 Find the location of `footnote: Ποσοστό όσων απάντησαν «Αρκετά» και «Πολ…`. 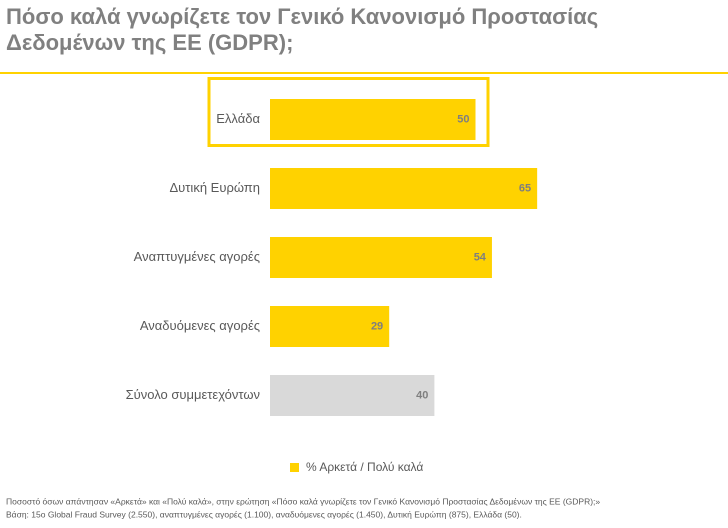

footnote: Ποσοστό όσων απάντησαν «Αρκετά» και «Πολ… is located at coordinates (303, 501).